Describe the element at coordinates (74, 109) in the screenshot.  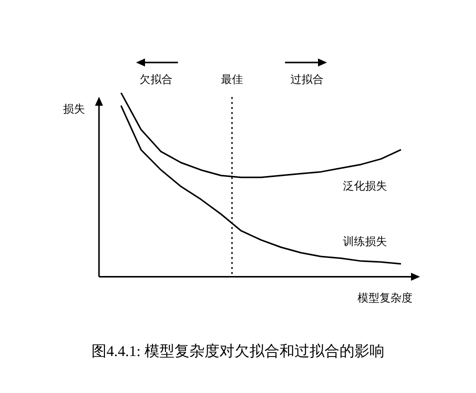
I see `y-axis-title: 损失` at that location.